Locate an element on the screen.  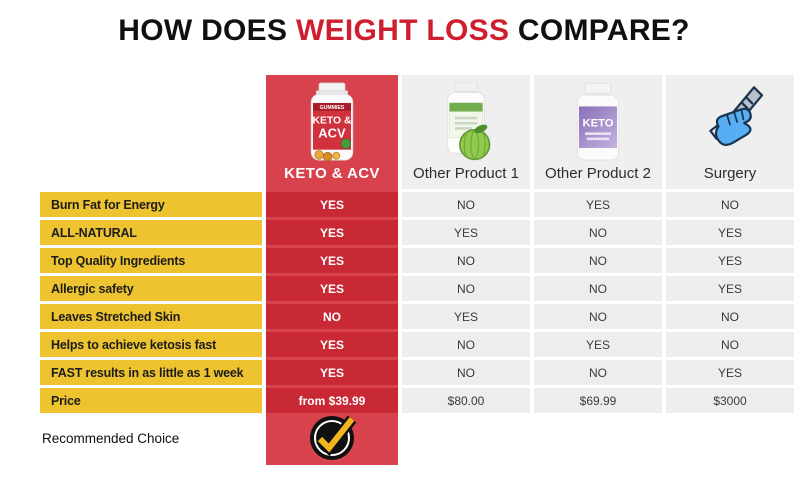
row-label: Burn Fat for Energy is located at coordinates (151, 204).